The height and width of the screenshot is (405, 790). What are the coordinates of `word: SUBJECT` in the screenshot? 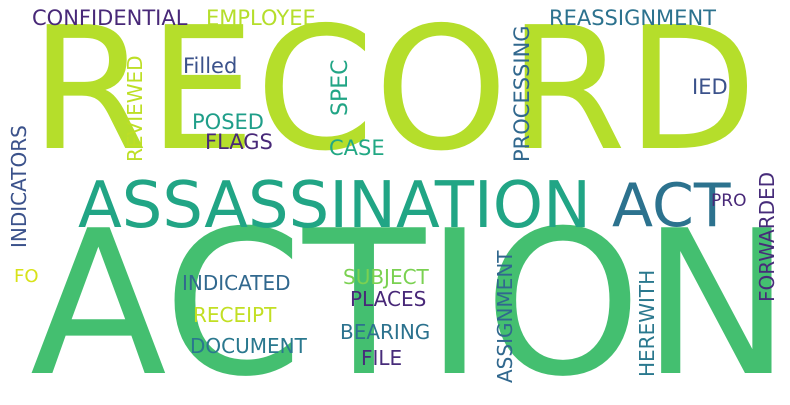 It's located at (386, 277).